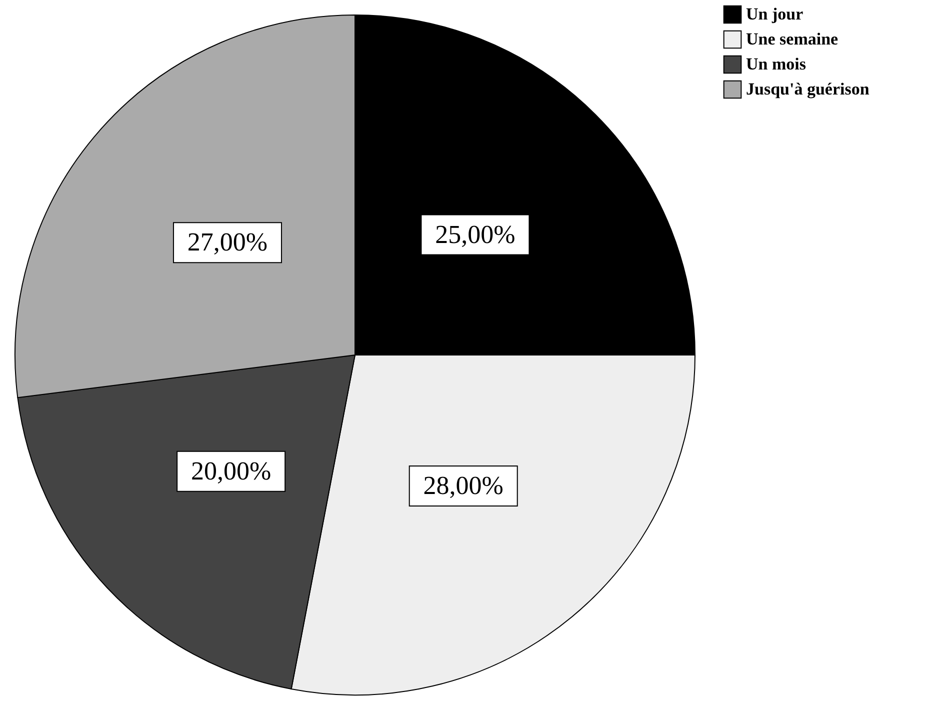  What do you see at coordinates (792, 39) in the screenshot?
I see `legend-label: Une semaine` at bounding box center [792, 39].